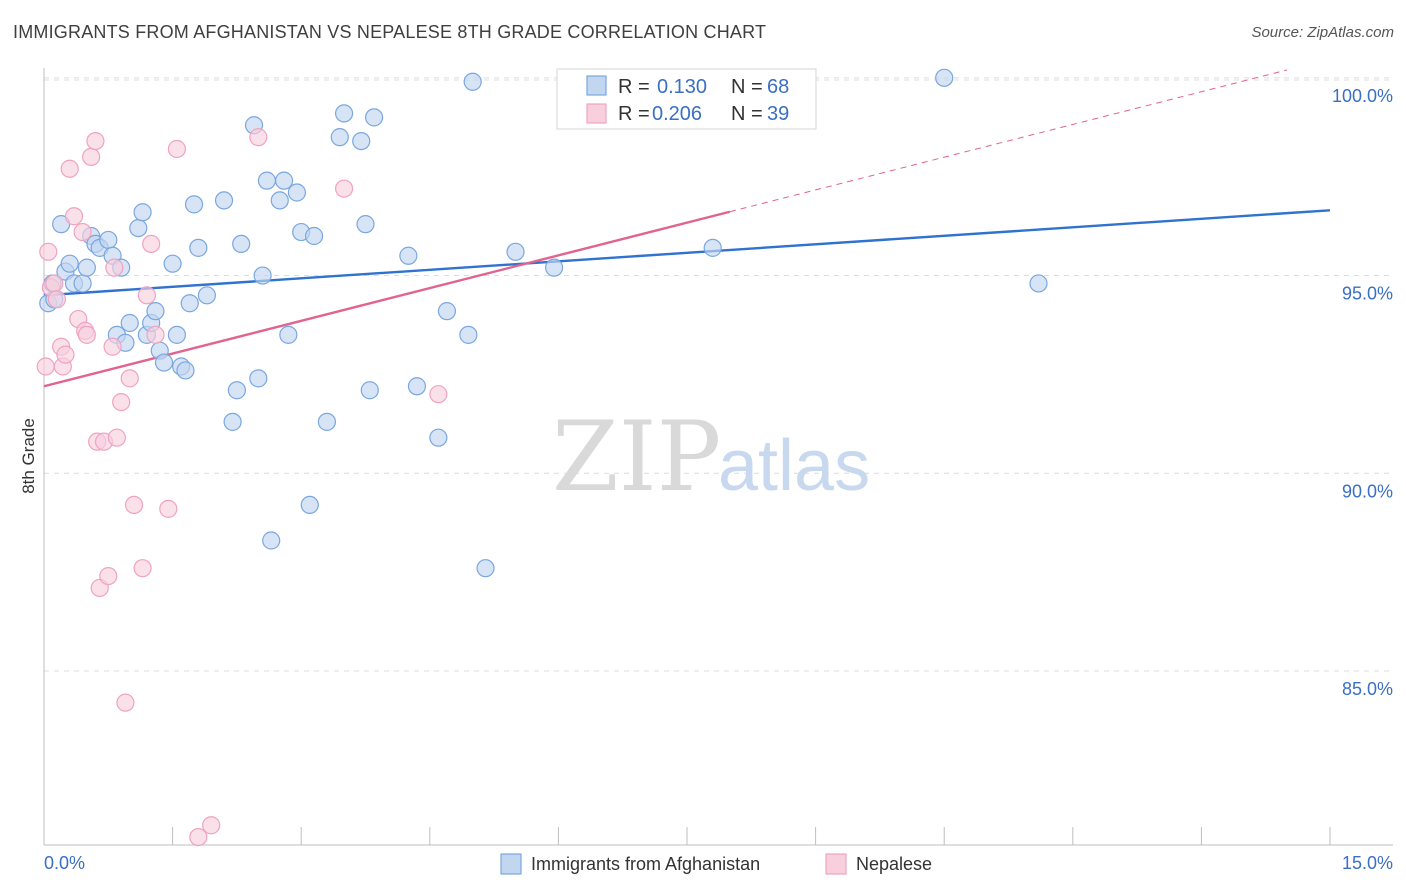 The height and width of the screenshot is (892, 1406). What do you see at coordinates (634, 87) in the screenshot?
I see `legend-r-label-1: R =` at bounding box center [634, 87].